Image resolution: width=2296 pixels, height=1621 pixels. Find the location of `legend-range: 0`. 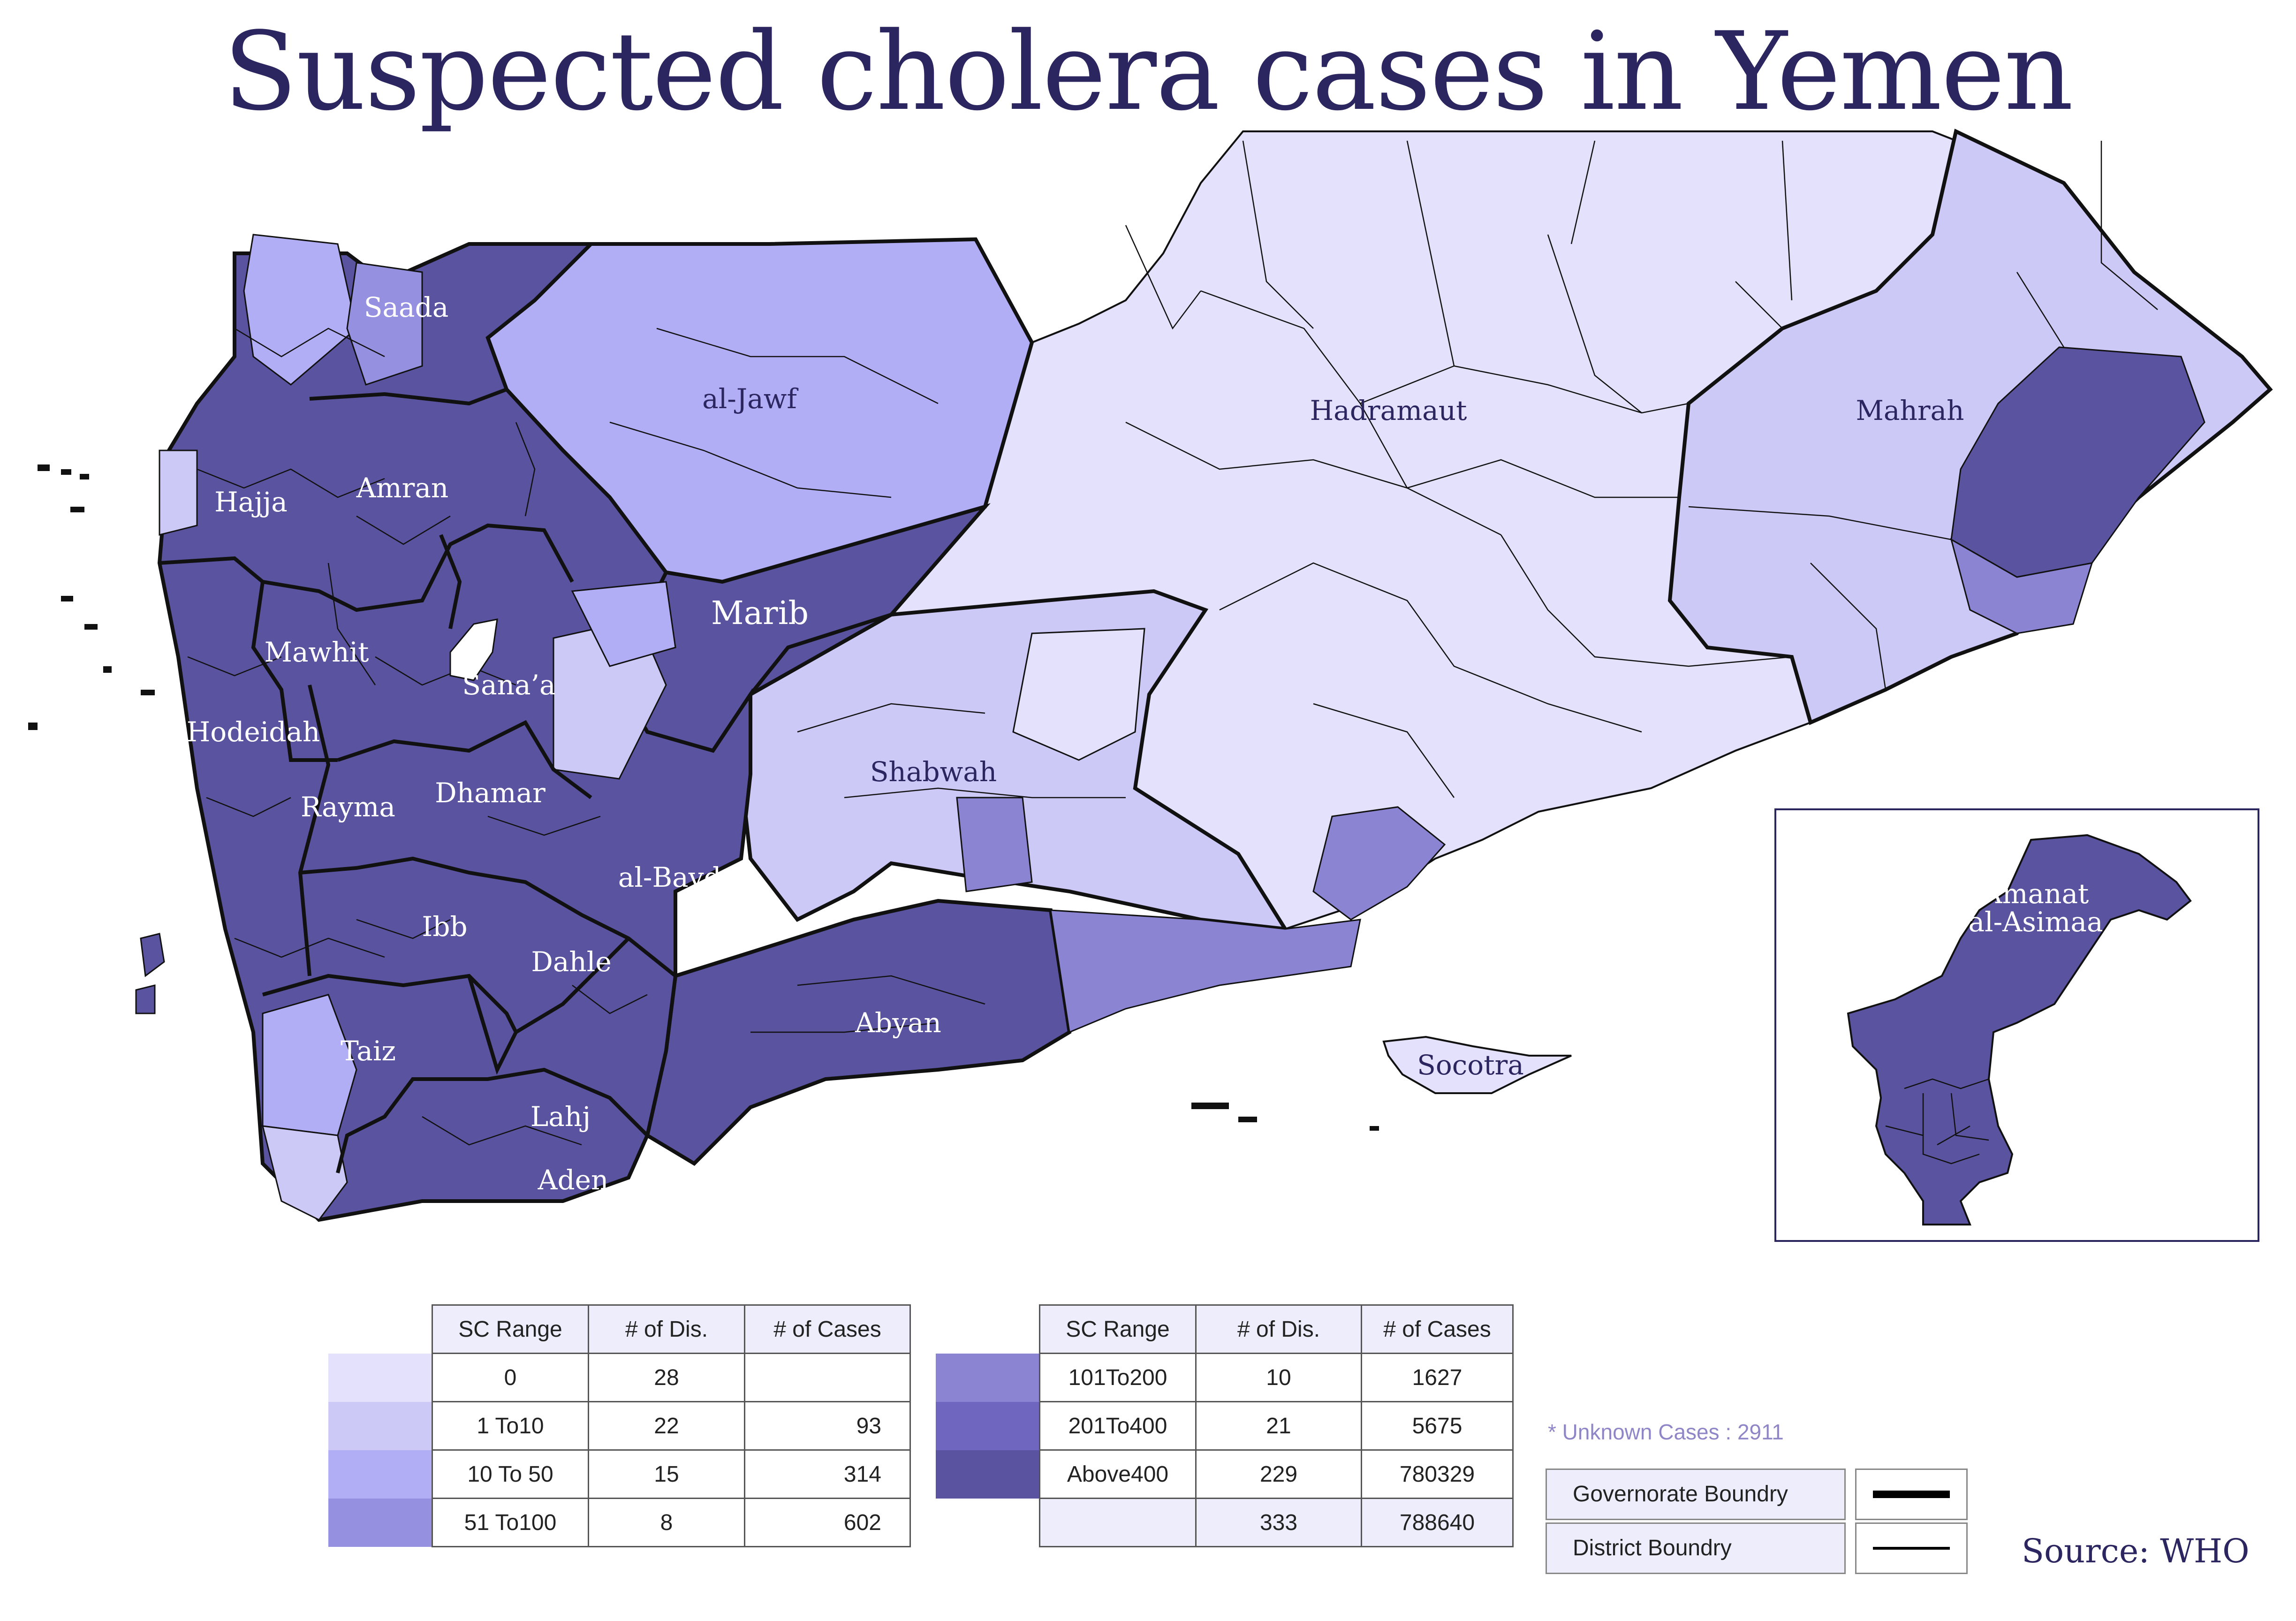

legend-range: 0 is located at coordinates (510, 1377).